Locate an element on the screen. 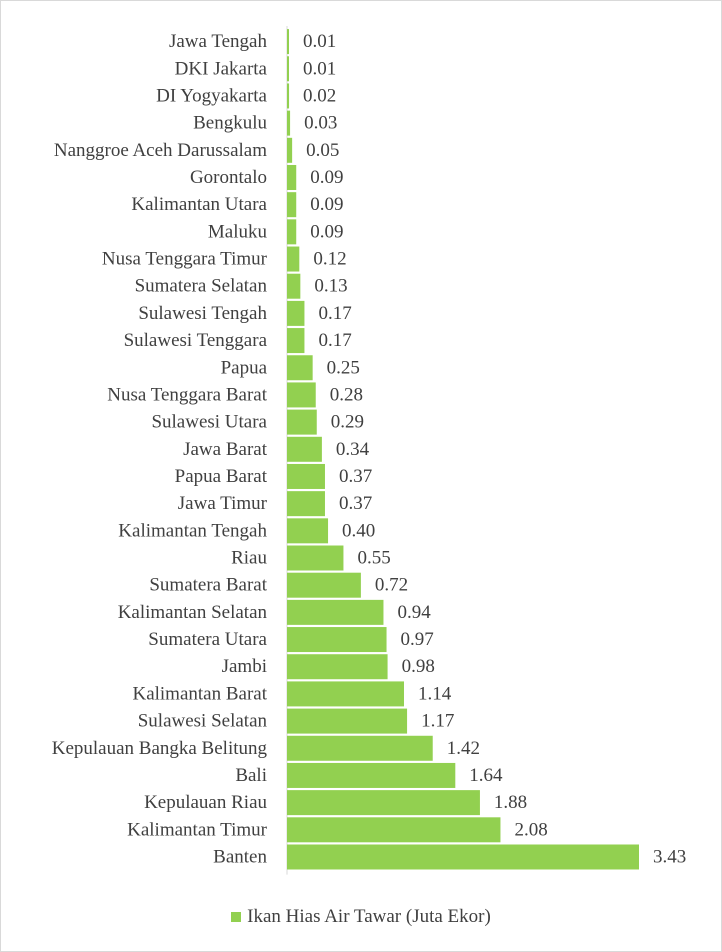 This screenshot has width=722, height=952. category-label: Sumatera Barat is located at coordinates (208, 585).